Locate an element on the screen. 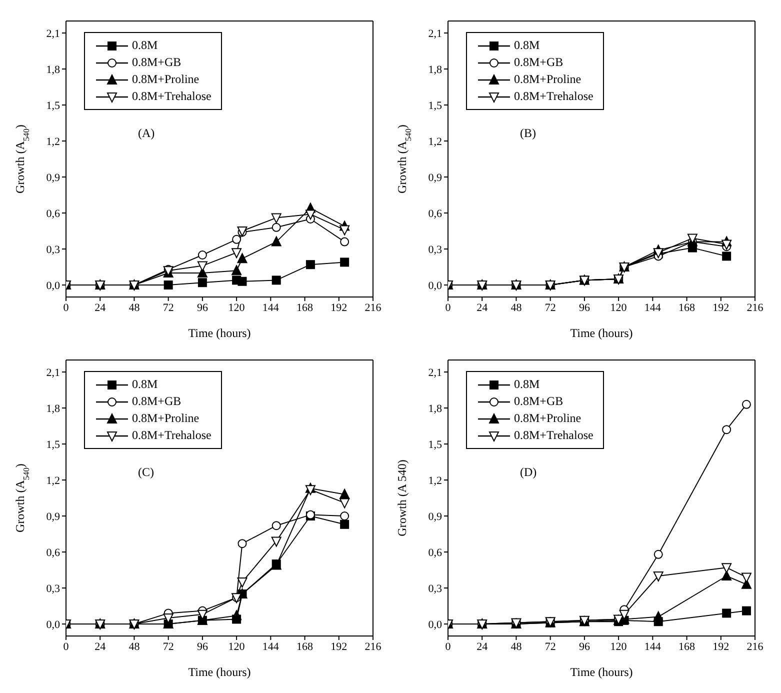 The image size is (781, 693). annotation: (D) is located at coordinates (528, 472).